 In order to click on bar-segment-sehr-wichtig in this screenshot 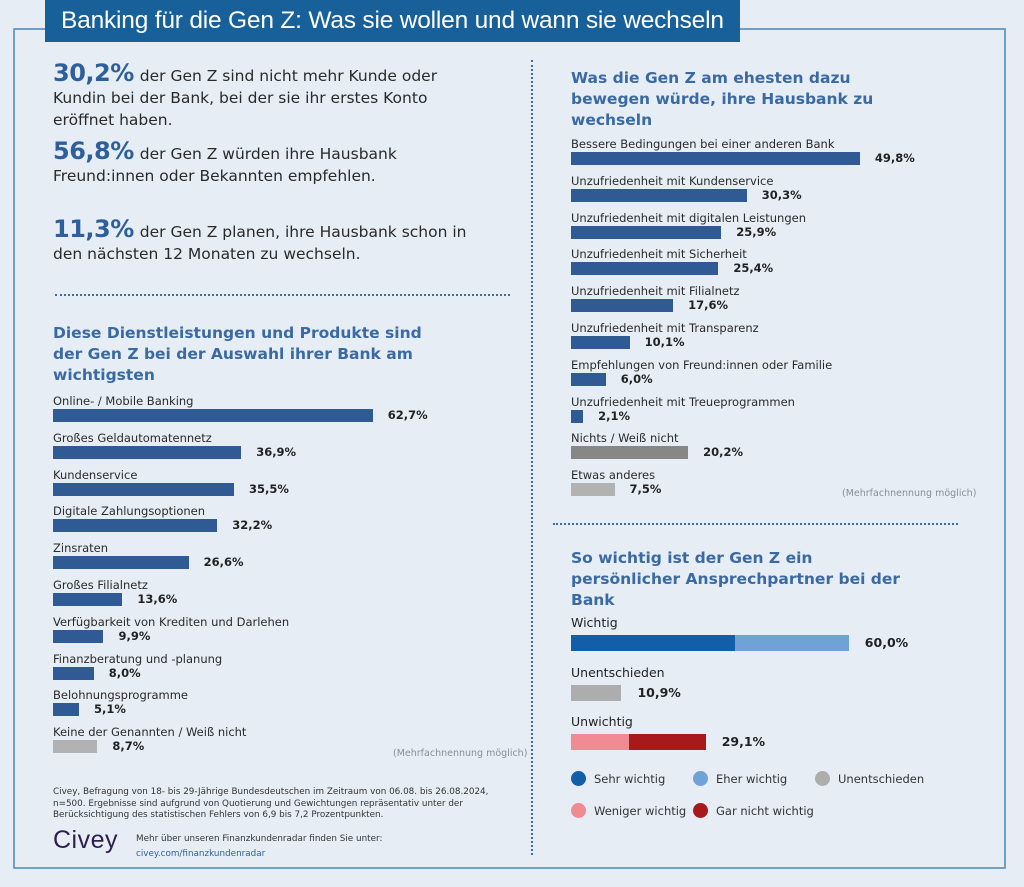, I will do `click(653, 643)`.